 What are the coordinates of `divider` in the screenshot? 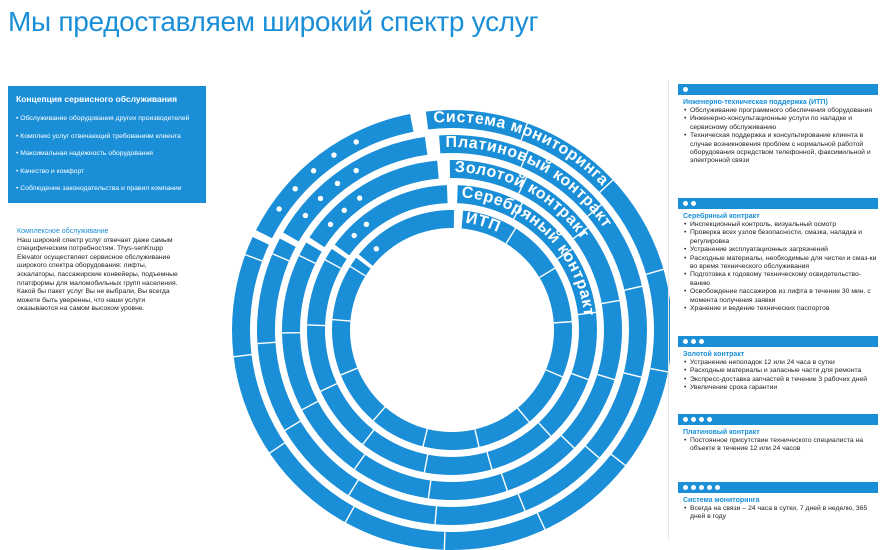 It's located at (668, 310).